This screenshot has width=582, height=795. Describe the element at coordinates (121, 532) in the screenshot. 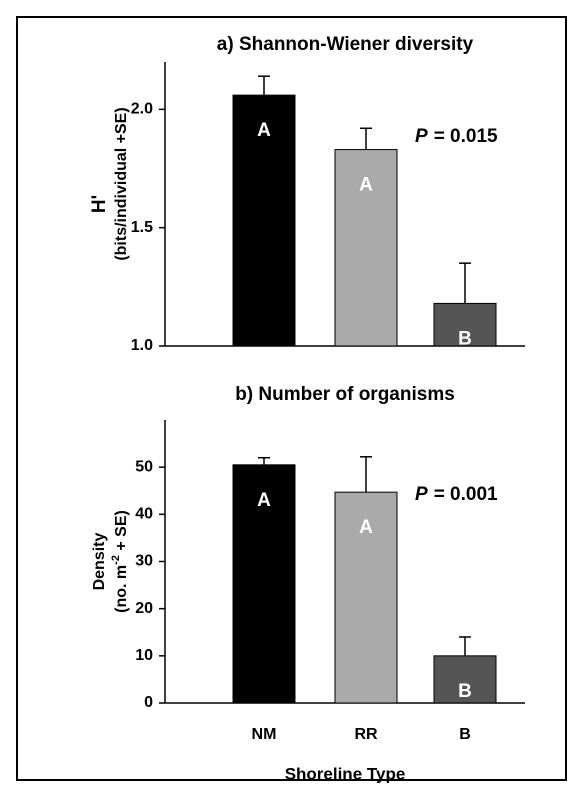

I see `y-axis-label-part: + SE)` at that location.